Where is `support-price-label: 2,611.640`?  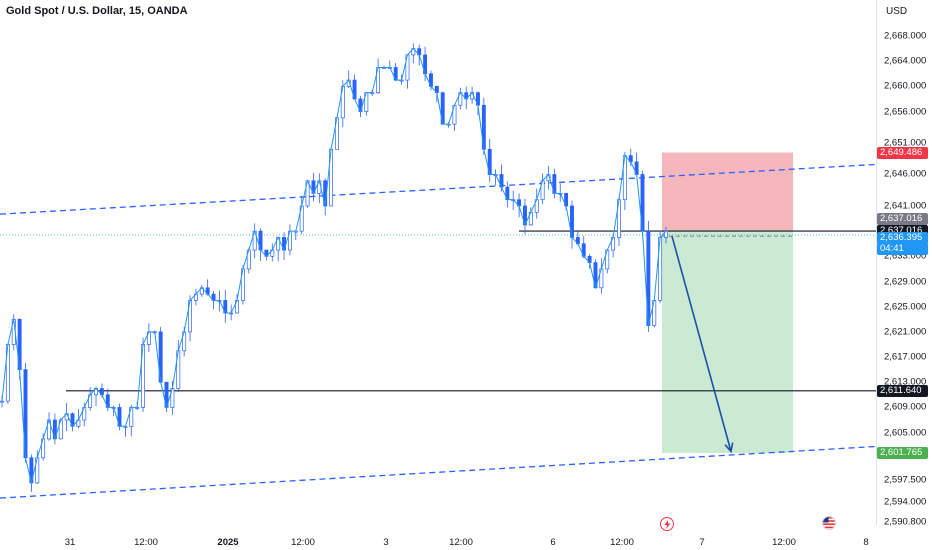 support-price-label: 2,611.640 is located at coordinates (902, 390).